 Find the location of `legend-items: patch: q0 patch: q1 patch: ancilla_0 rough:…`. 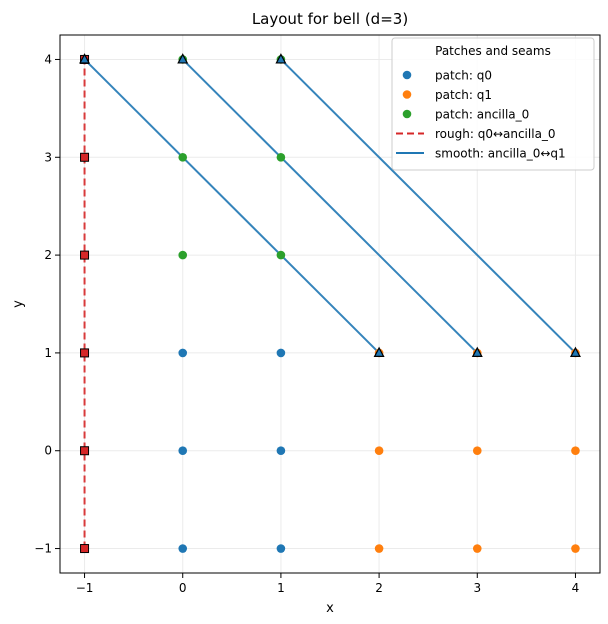

legend-items: patch: q0 patch: q1 patch: ancilla_0 rough:… is located at coordinates (481, 115).